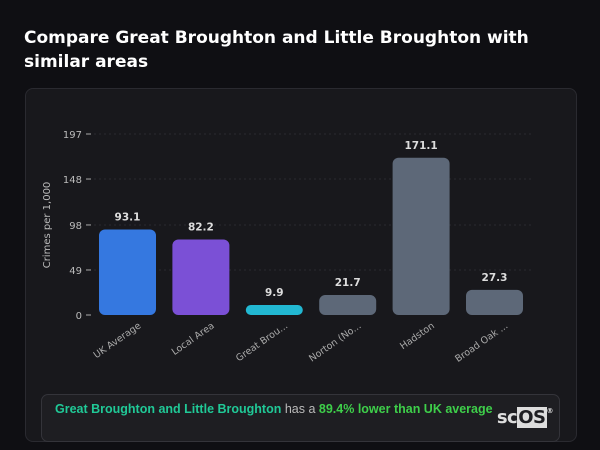 The height and width of the screenshot is (450, 600). Describe the element at coordinates (79, 316) in the screenshot. I see `y-tick-label: 0` at that location.